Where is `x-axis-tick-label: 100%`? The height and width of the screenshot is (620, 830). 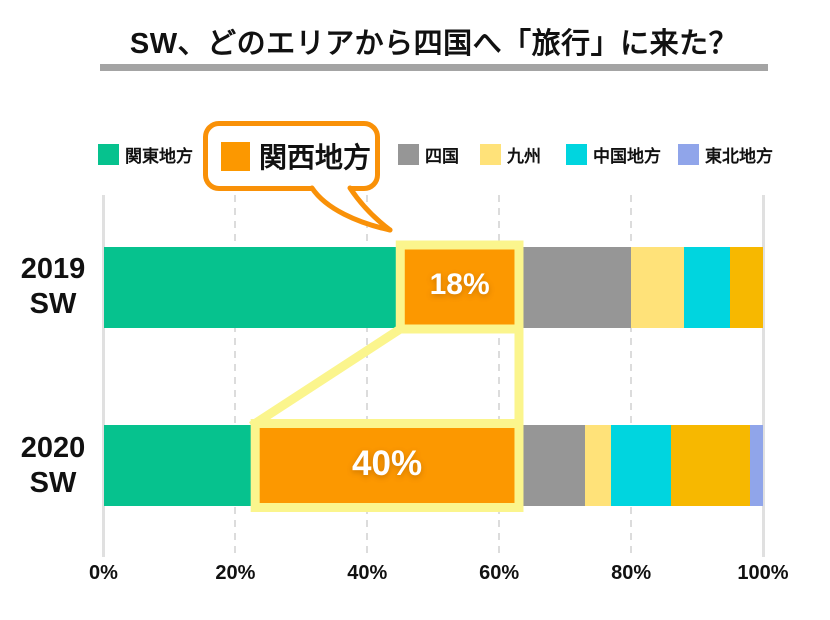 x-axis-tick-label: 100% is located at coordinates (763, 573).